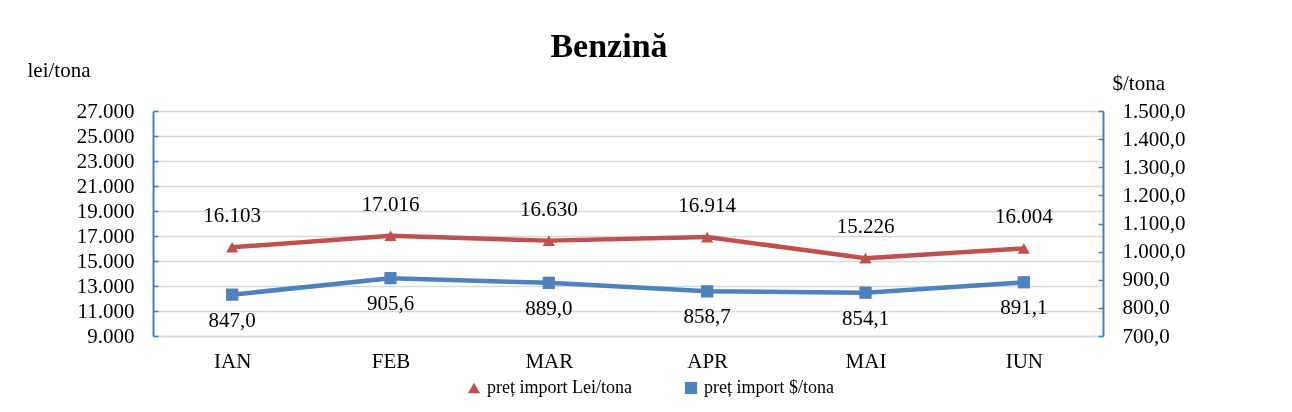 This screenshot has width=1292, height=412. What do you see at coordinates (1024, 360) in the screenshot?
I see `x-tick-label: IUN` at bounding box center [1024, 360].